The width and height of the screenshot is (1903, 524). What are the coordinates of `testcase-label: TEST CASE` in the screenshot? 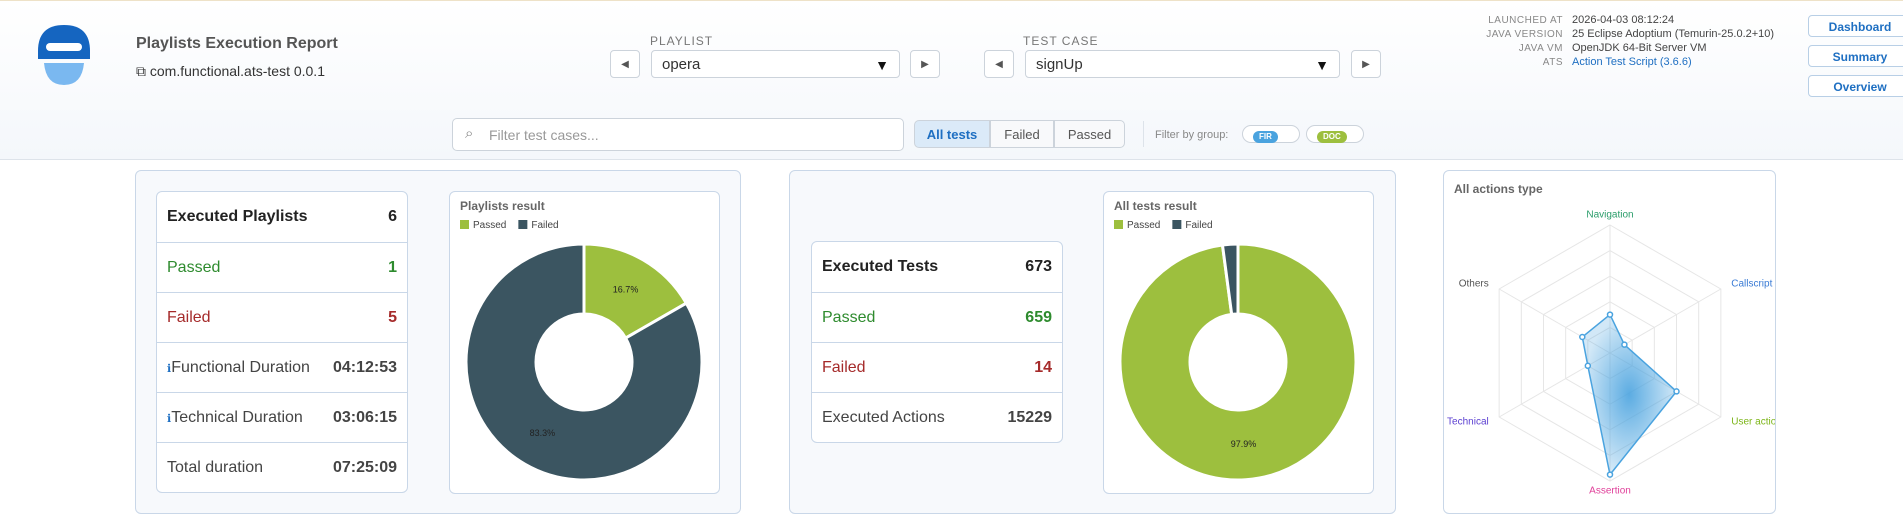 It's located at (1061, 41).